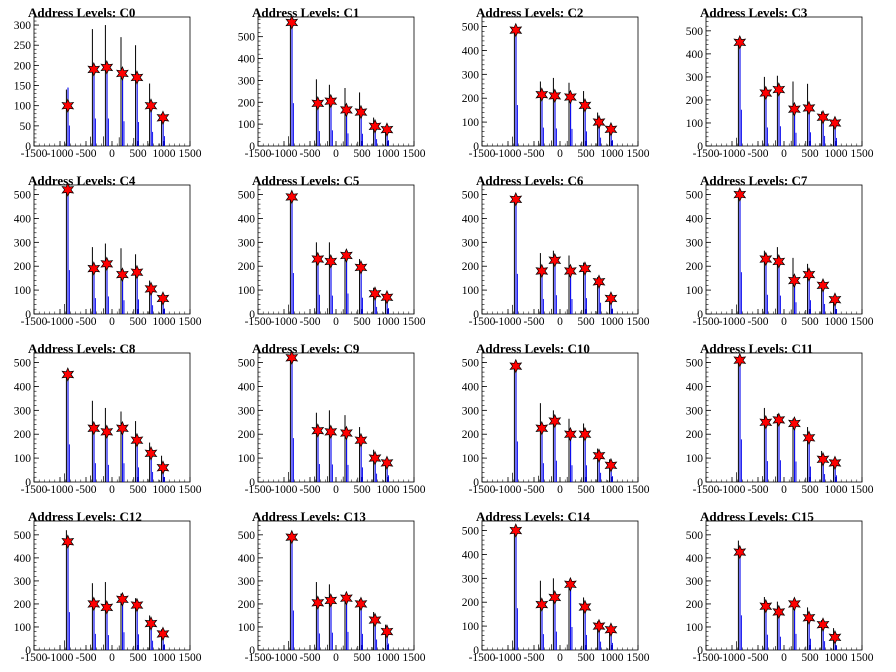 The width and height of the screenshot is (896, 672). What do you see at coordinates (23, 46) in the screenshot?
I see `y-tick-label: 250` at bounding box center [23, 46].